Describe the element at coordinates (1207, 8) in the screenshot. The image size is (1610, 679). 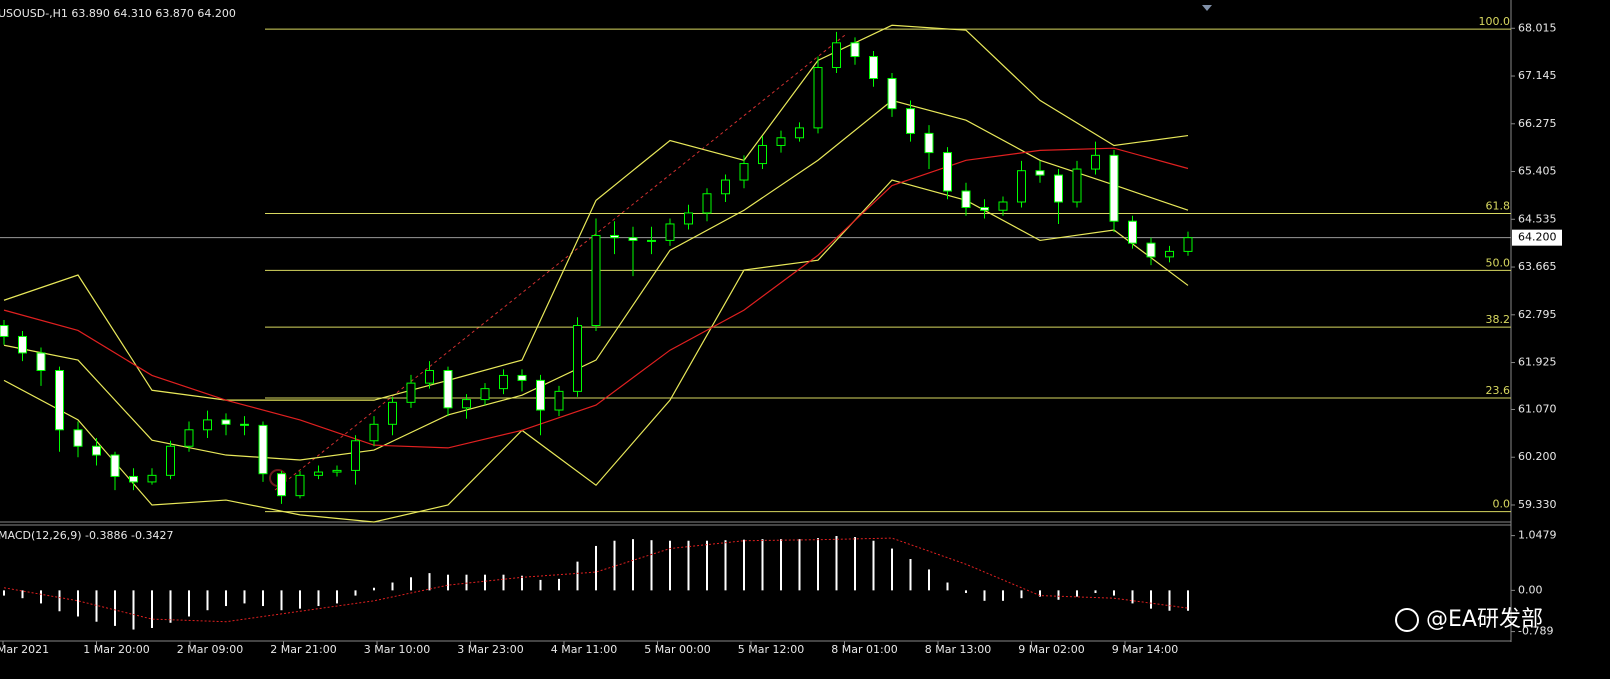
I see `shift-marker` at that location.